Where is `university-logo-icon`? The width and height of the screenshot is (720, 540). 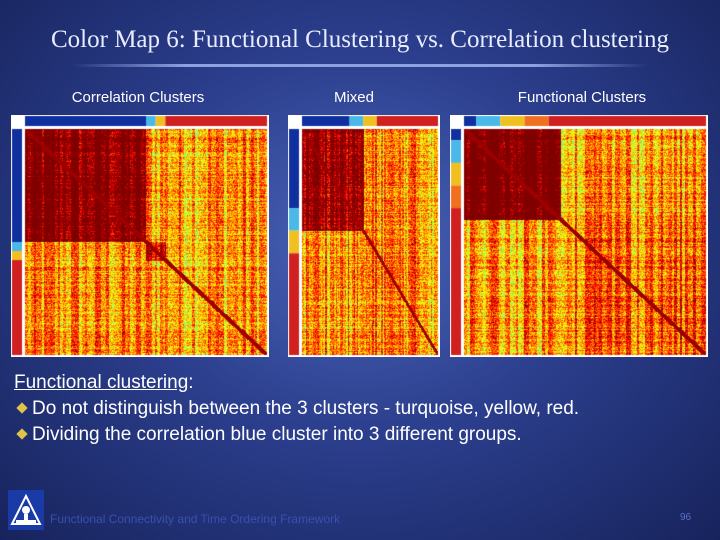 university-logo-icon is located at coordinates (26, 510).